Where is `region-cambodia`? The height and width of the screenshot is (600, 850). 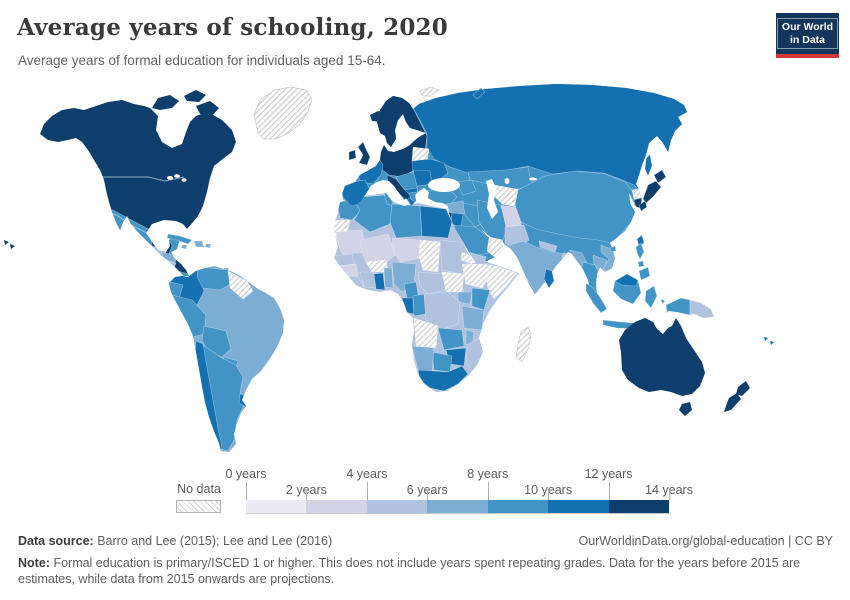 region-cambodia is located at coordinates (603, 277).